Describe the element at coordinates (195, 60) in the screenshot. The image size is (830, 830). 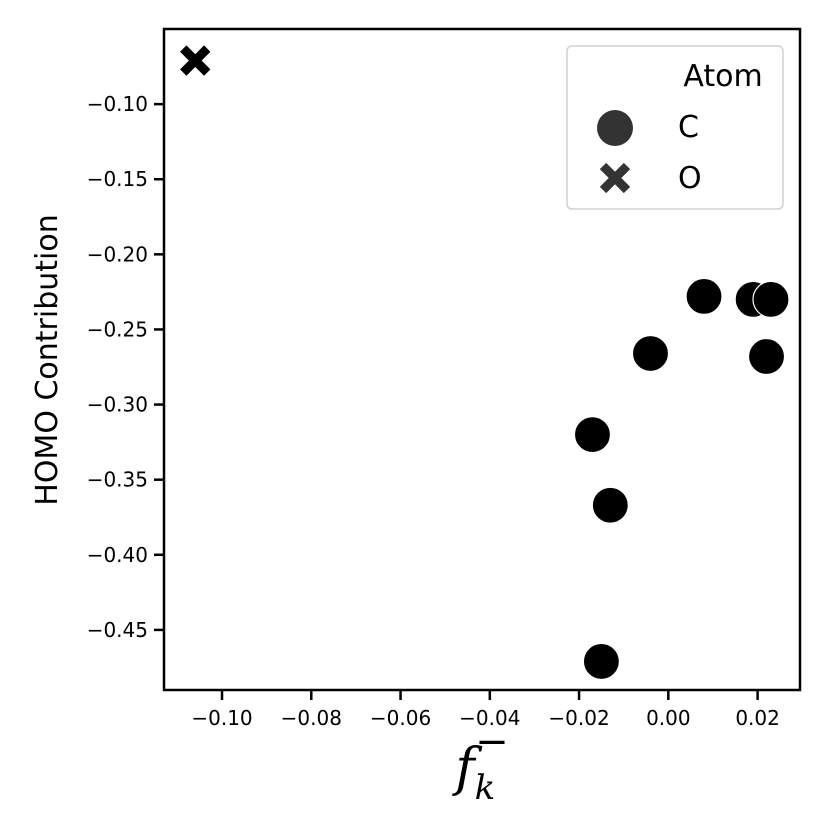
I see `data-point-o` at that location.